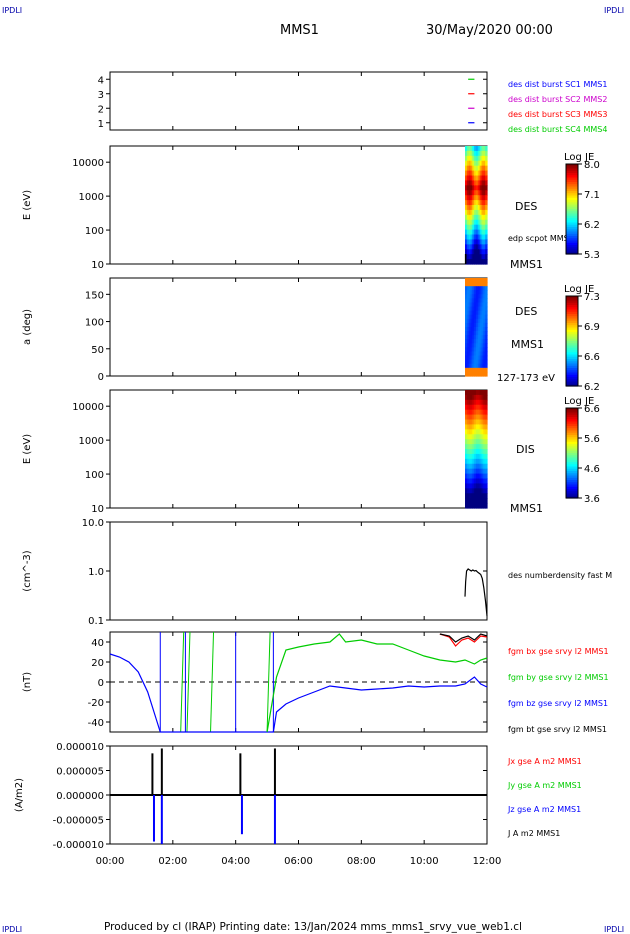  I want to click on availability-legend-entry: des dist burst SC2 MMS2, so click(557, 99).